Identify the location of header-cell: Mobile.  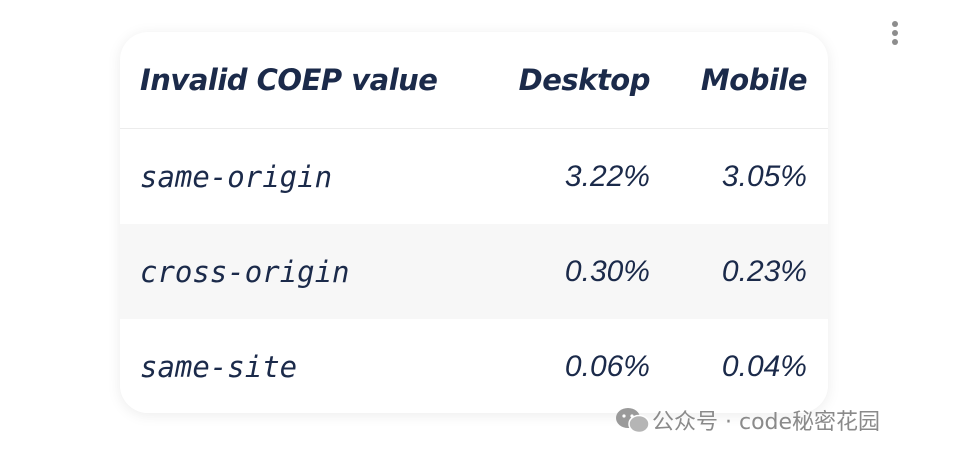
(754, 80).